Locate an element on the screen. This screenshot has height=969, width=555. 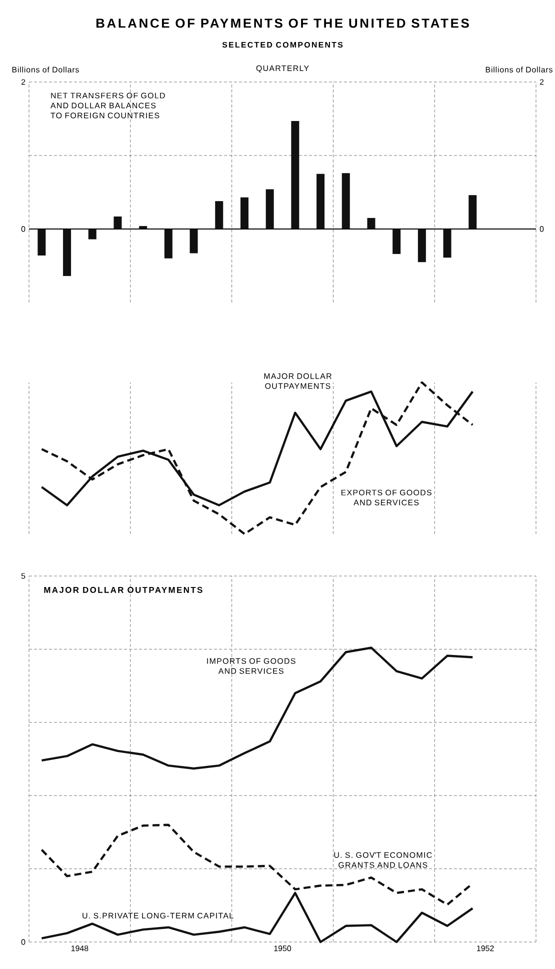
line-series is located at coordinates (257, 708).